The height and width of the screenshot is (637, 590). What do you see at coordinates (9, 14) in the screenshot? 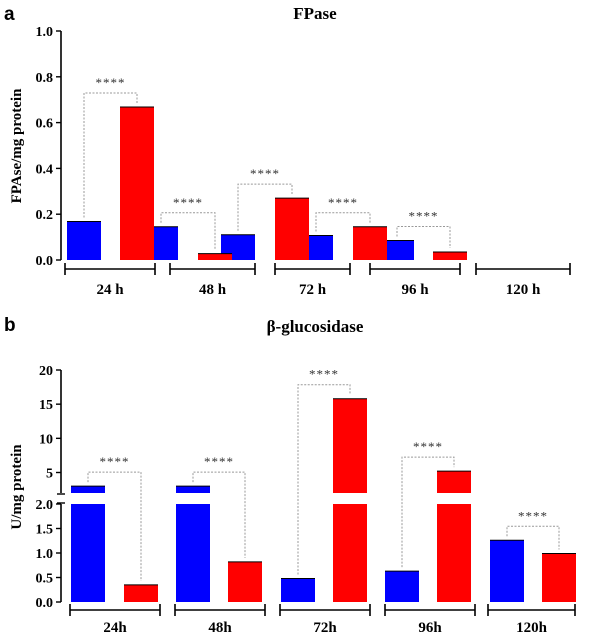
I see `panel-a-letter: a` at bounding box center [9, 14].